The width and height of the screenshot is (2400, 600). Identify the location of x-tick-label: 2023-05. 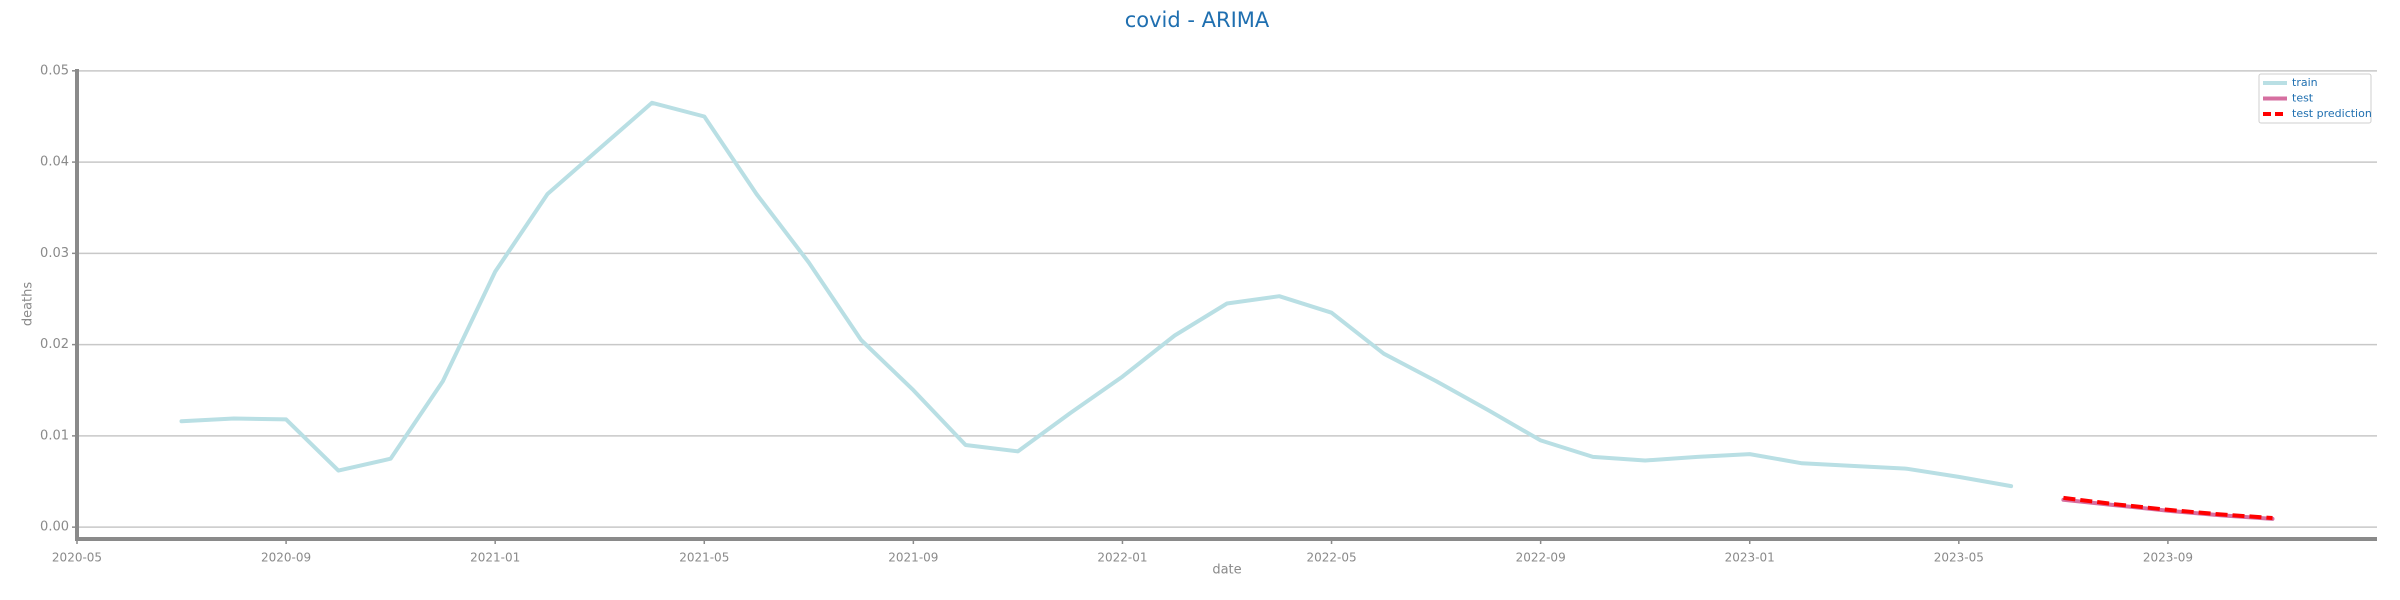
(1959, 558).